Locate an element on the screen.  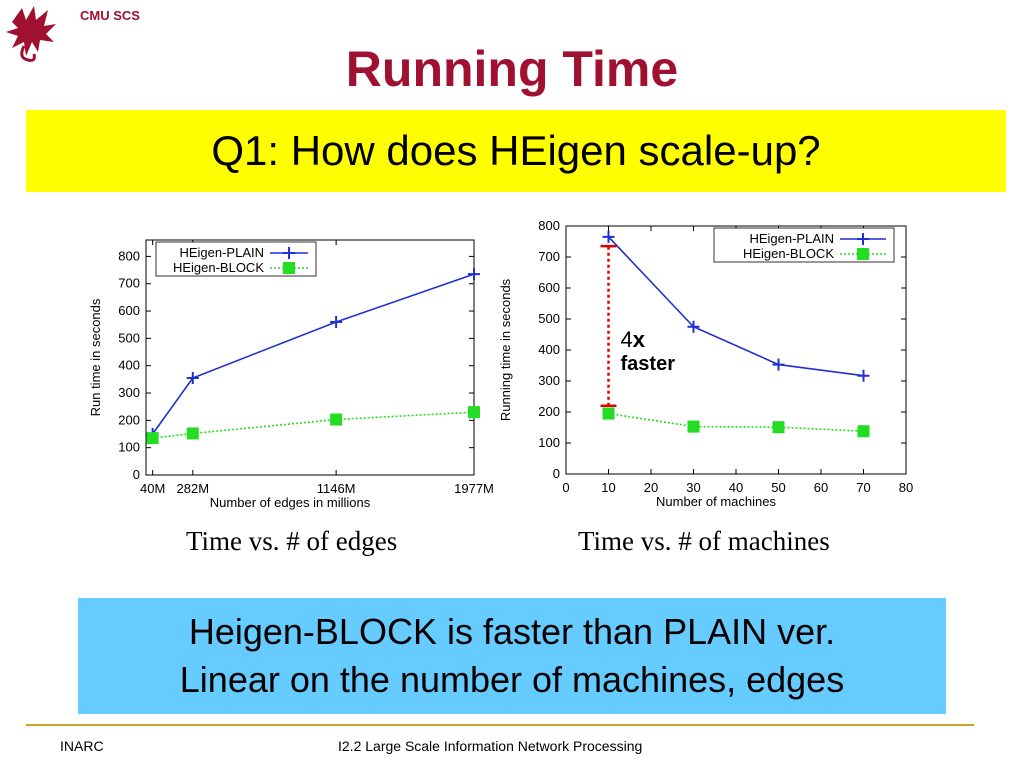
summary-line-1: Heigen-BLOCK is faster than PLAIN ver. is located at coordinates (512, 631).